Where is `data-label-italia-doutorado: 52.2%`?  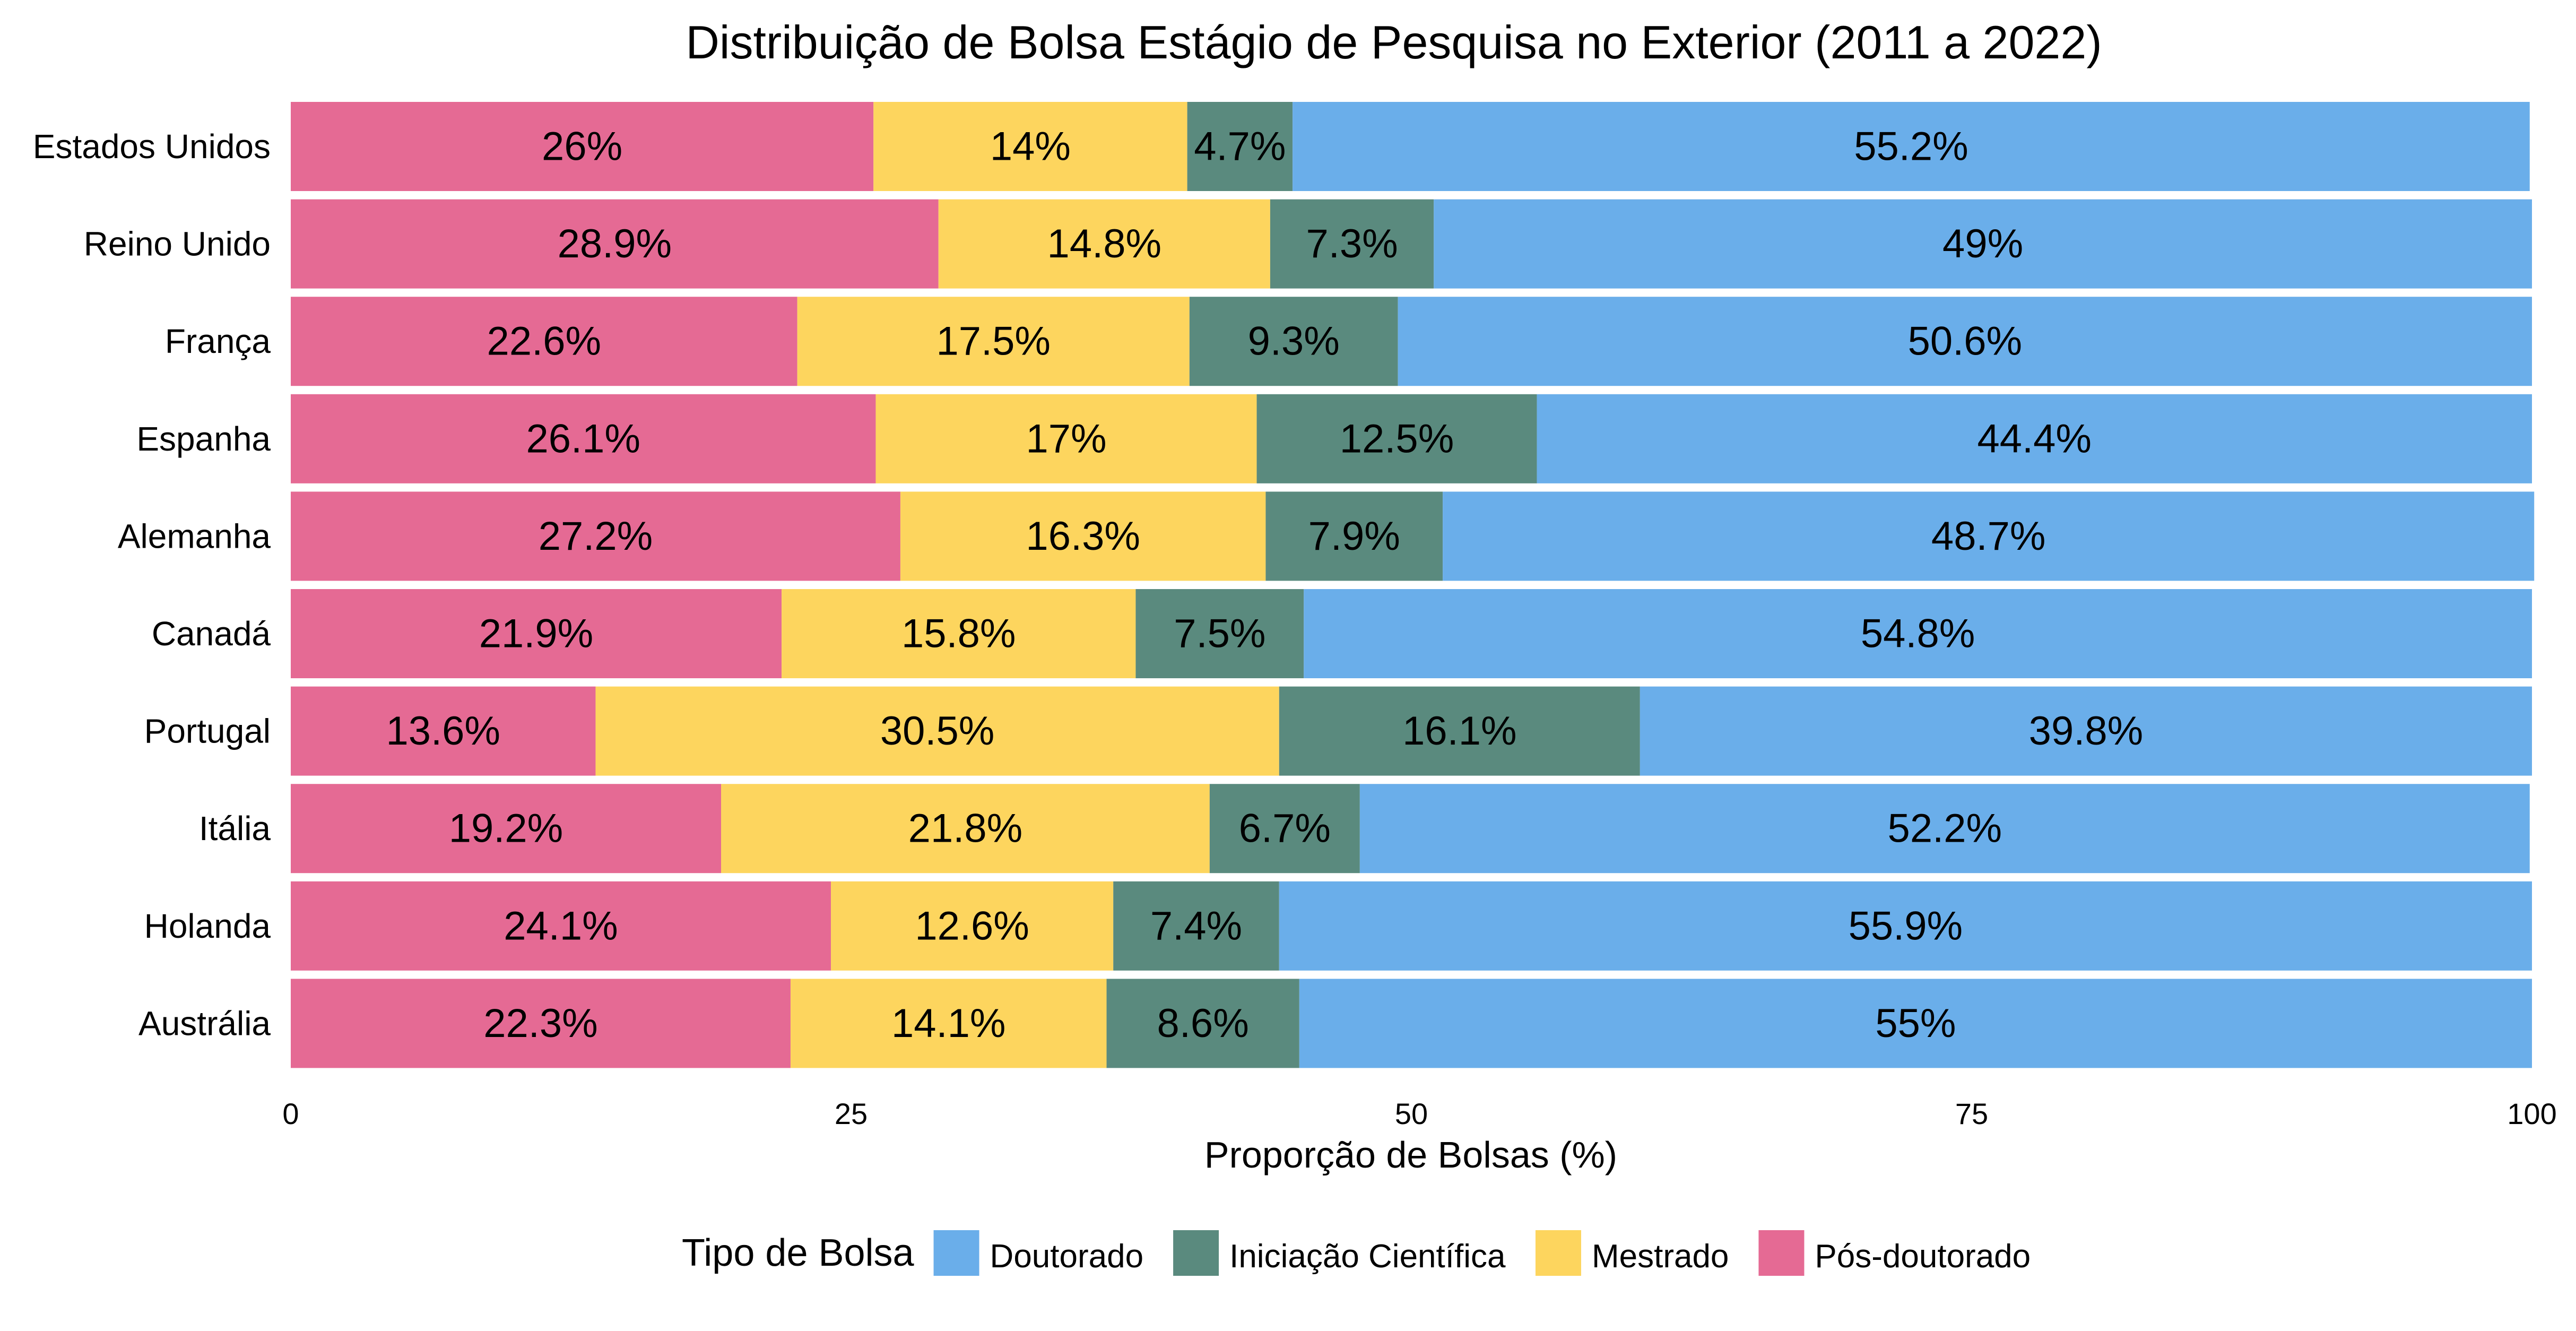
data-label-italia-doutorado: 52.2% is located at coordinates (1945, 828).